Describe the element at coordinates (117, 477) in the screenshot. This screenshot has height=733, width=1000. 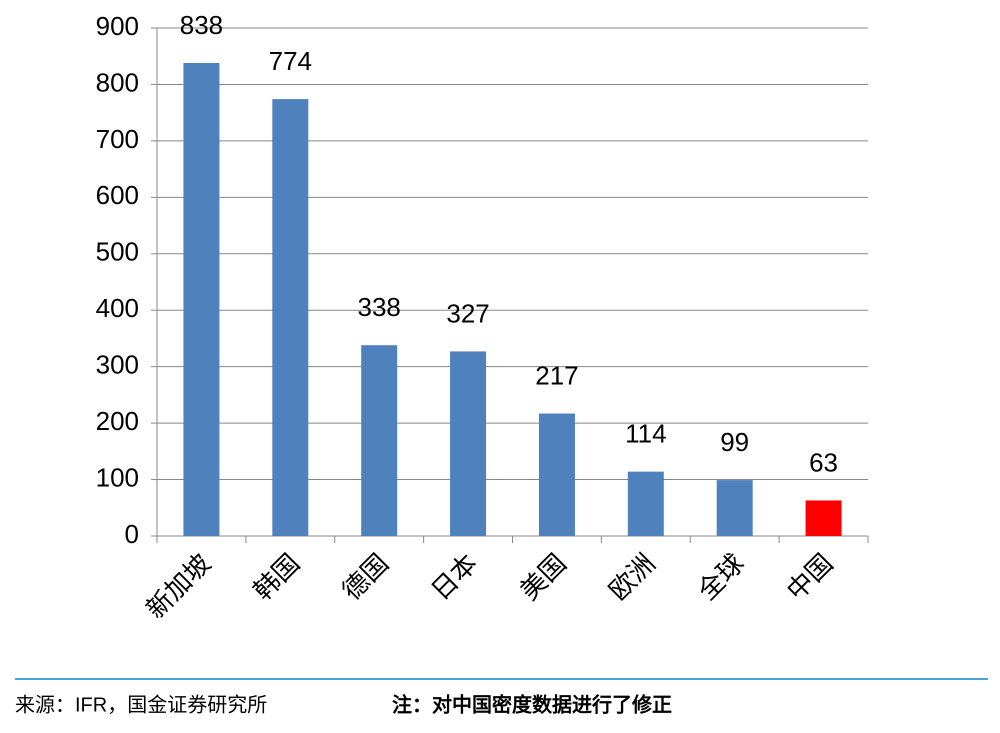
I see `y-tick-label: 100` at that location.